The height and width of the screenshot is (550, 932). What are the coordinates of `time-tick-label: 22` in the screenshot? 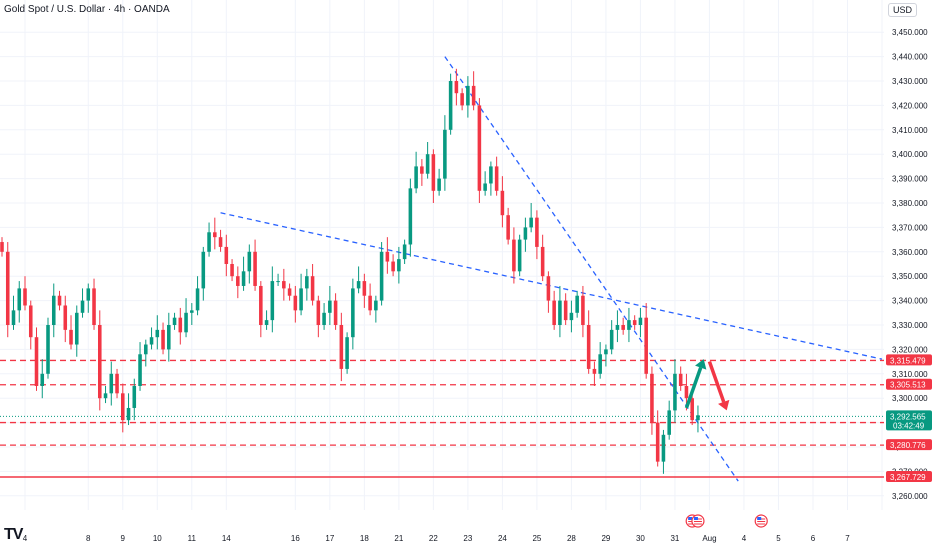 It's located at (433, 538).